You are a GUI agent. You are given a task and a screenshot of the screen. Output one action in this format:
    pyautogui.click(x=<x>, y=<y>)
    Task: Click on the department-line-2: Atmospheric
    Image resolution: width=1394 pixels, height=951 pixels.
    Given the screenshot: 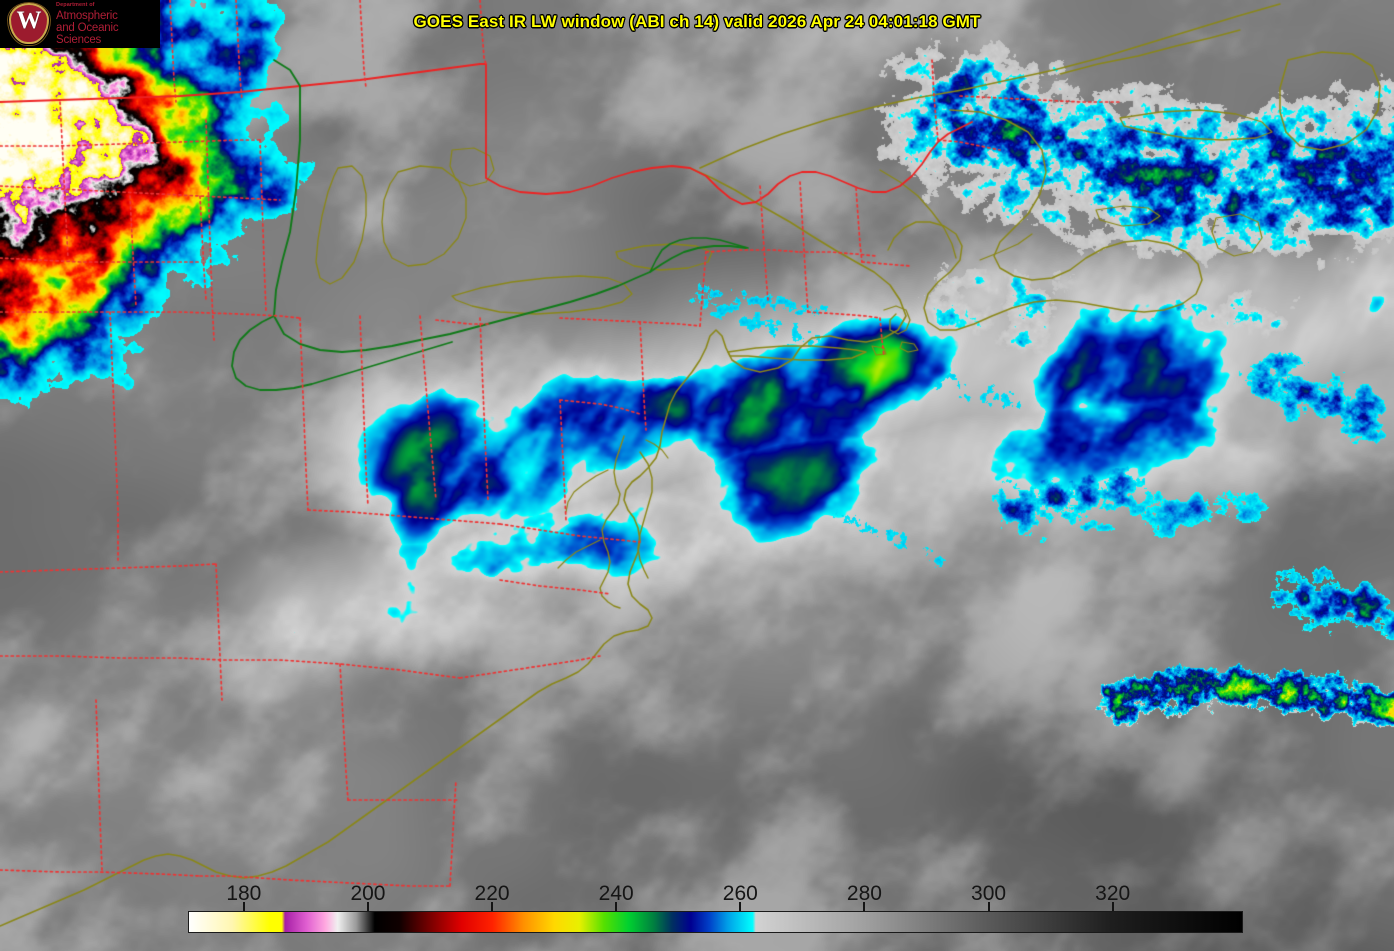 What is the action you would take?
    pyautogui.click(x=87, y=15)
    